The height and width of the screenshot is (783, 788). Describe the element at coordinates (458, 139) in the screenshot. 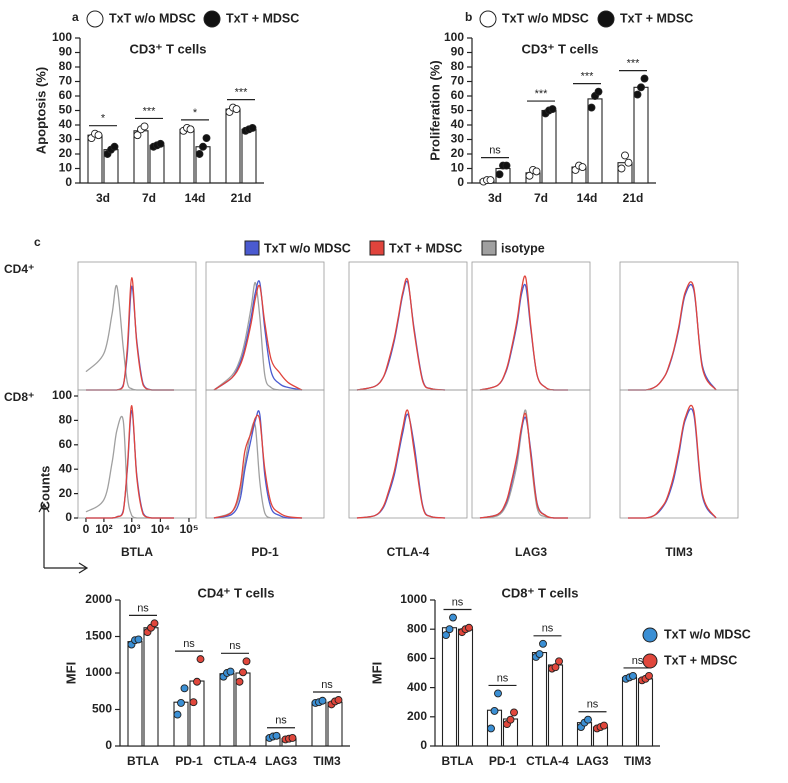

I see `y-tick-label: 30` at that location.